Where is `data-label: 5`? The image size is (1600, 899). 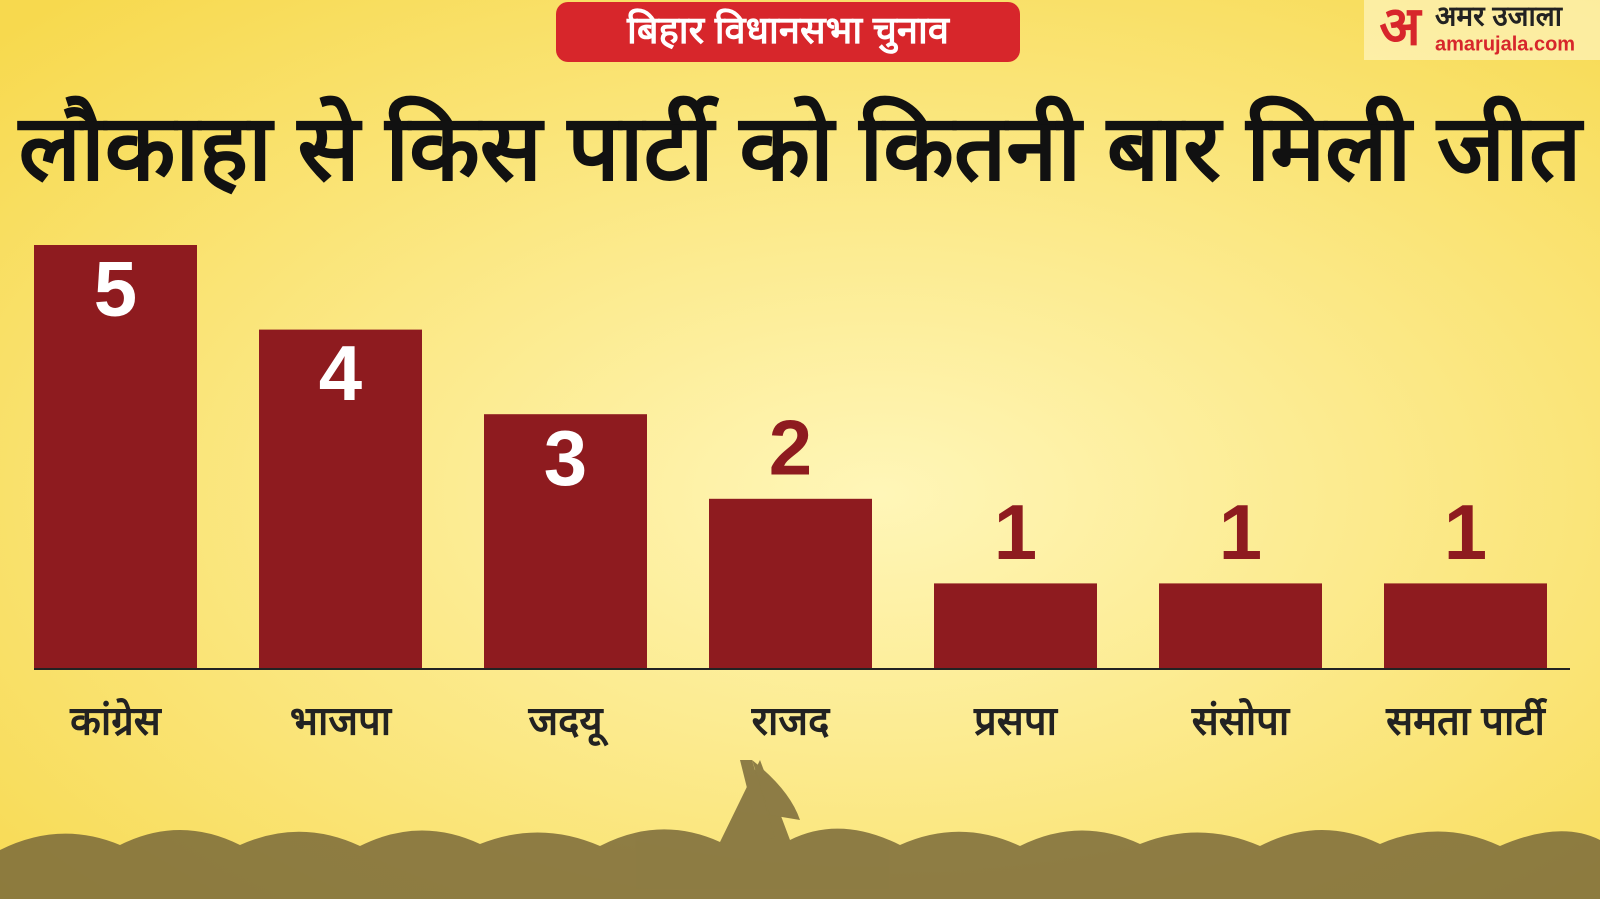
data-label: 5 is located at coordinates (115, 289).